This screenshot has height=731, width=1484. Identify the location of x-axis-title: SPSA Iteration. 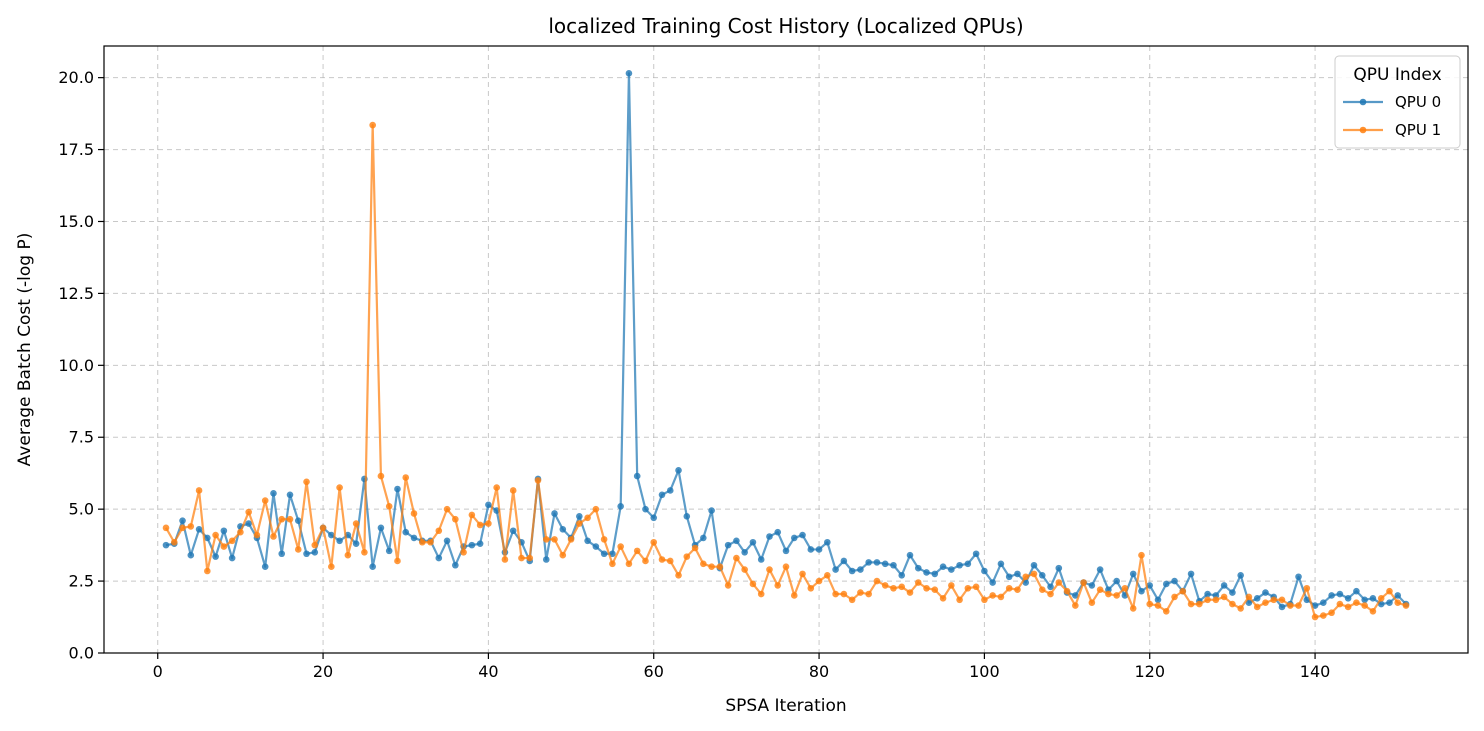
(785, 706).